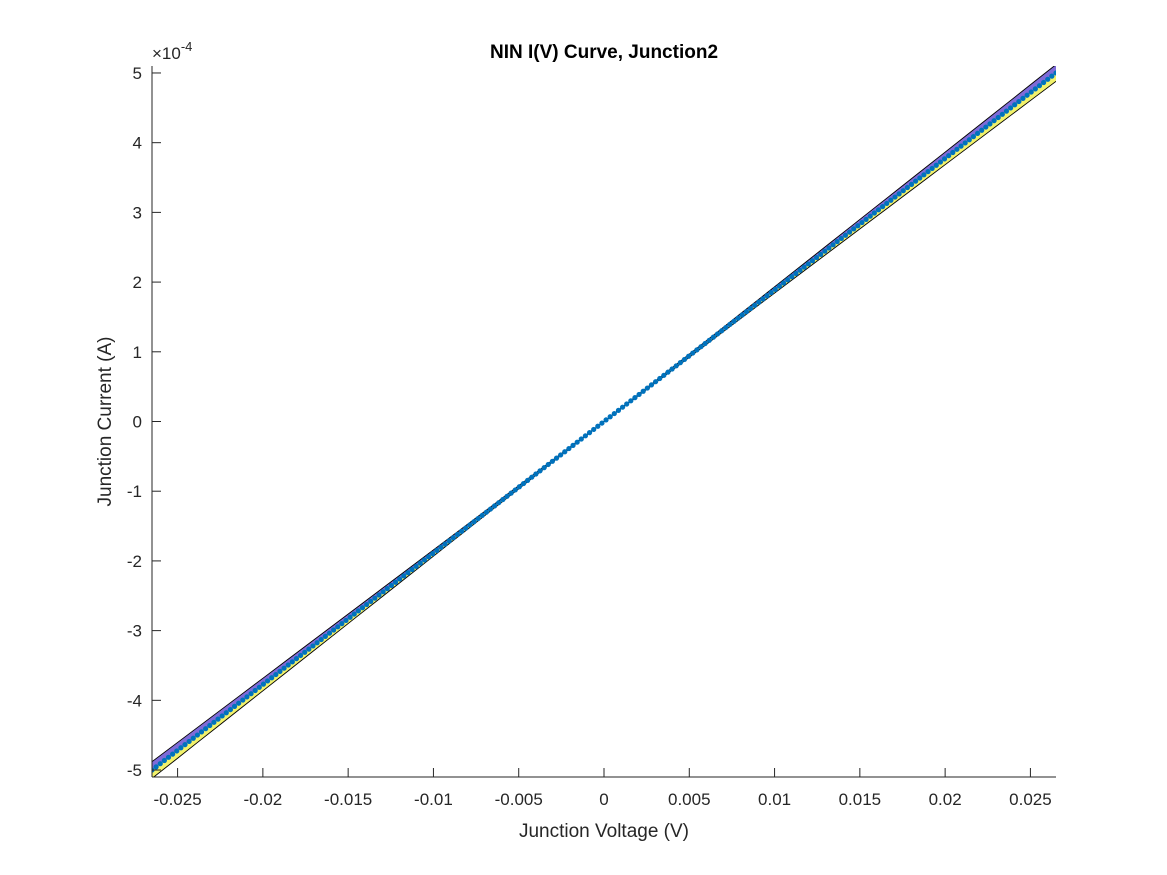 The image size is (1167, 875). Describe the element at coordinates (137, 143) in the screenshot. I see `y-tick-label: 4` at that location.